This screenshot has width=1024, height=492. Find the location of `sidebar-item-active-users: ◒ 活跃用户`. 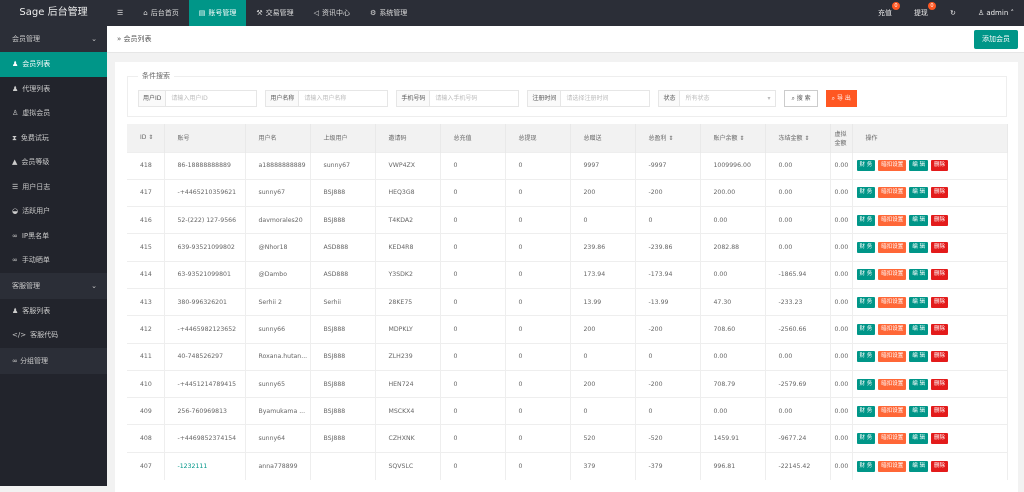

sidebar-item-active-users: ◒ 活跃用户 is located at coordinates (53, 211).